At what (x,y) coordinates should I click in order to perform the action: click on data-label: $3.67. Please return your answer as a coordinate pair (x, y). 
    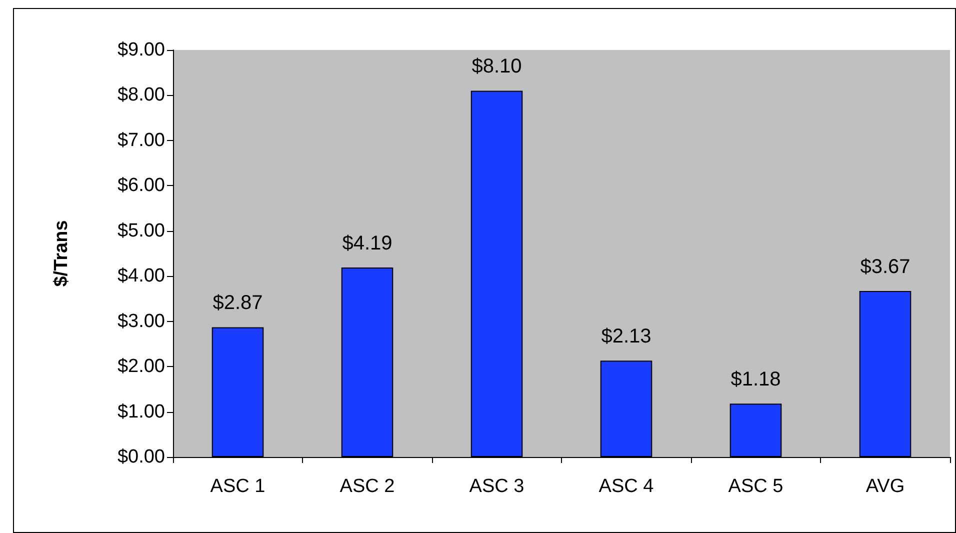
    Looking at the image, I should click on (885, 267).